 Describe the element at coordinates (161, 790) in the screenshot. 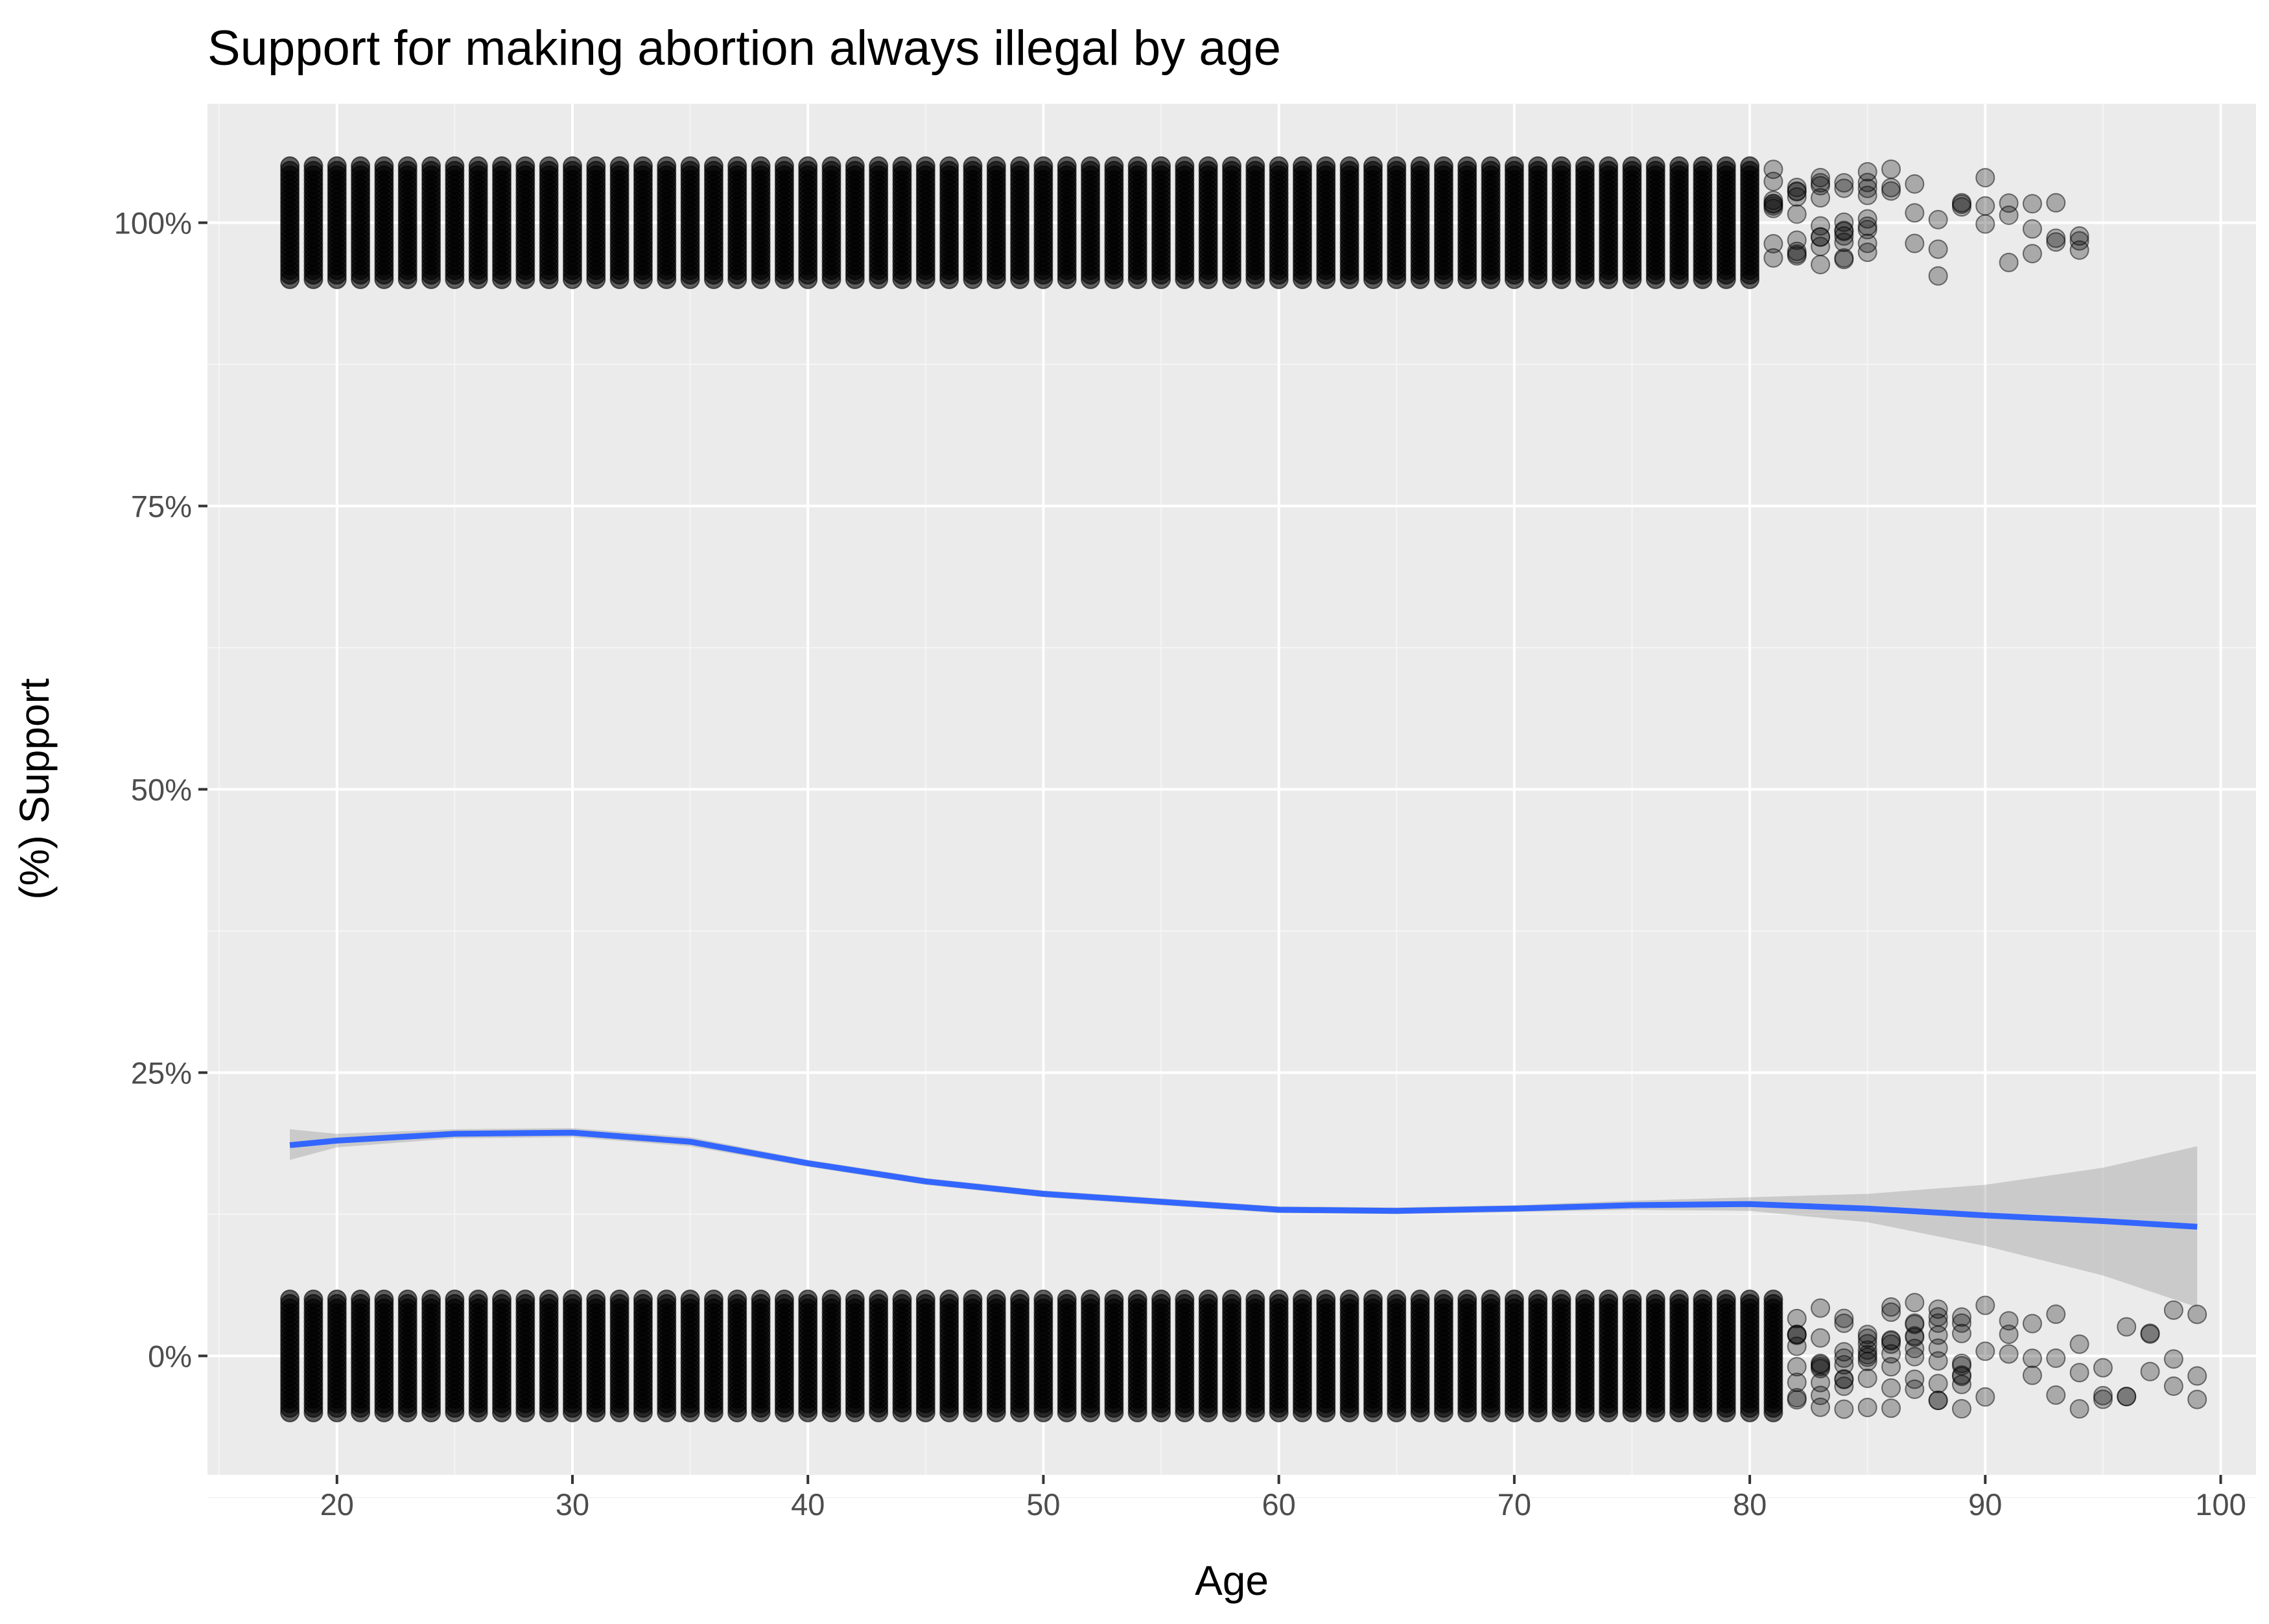

I see `y-tick-label: 50%` at that location.